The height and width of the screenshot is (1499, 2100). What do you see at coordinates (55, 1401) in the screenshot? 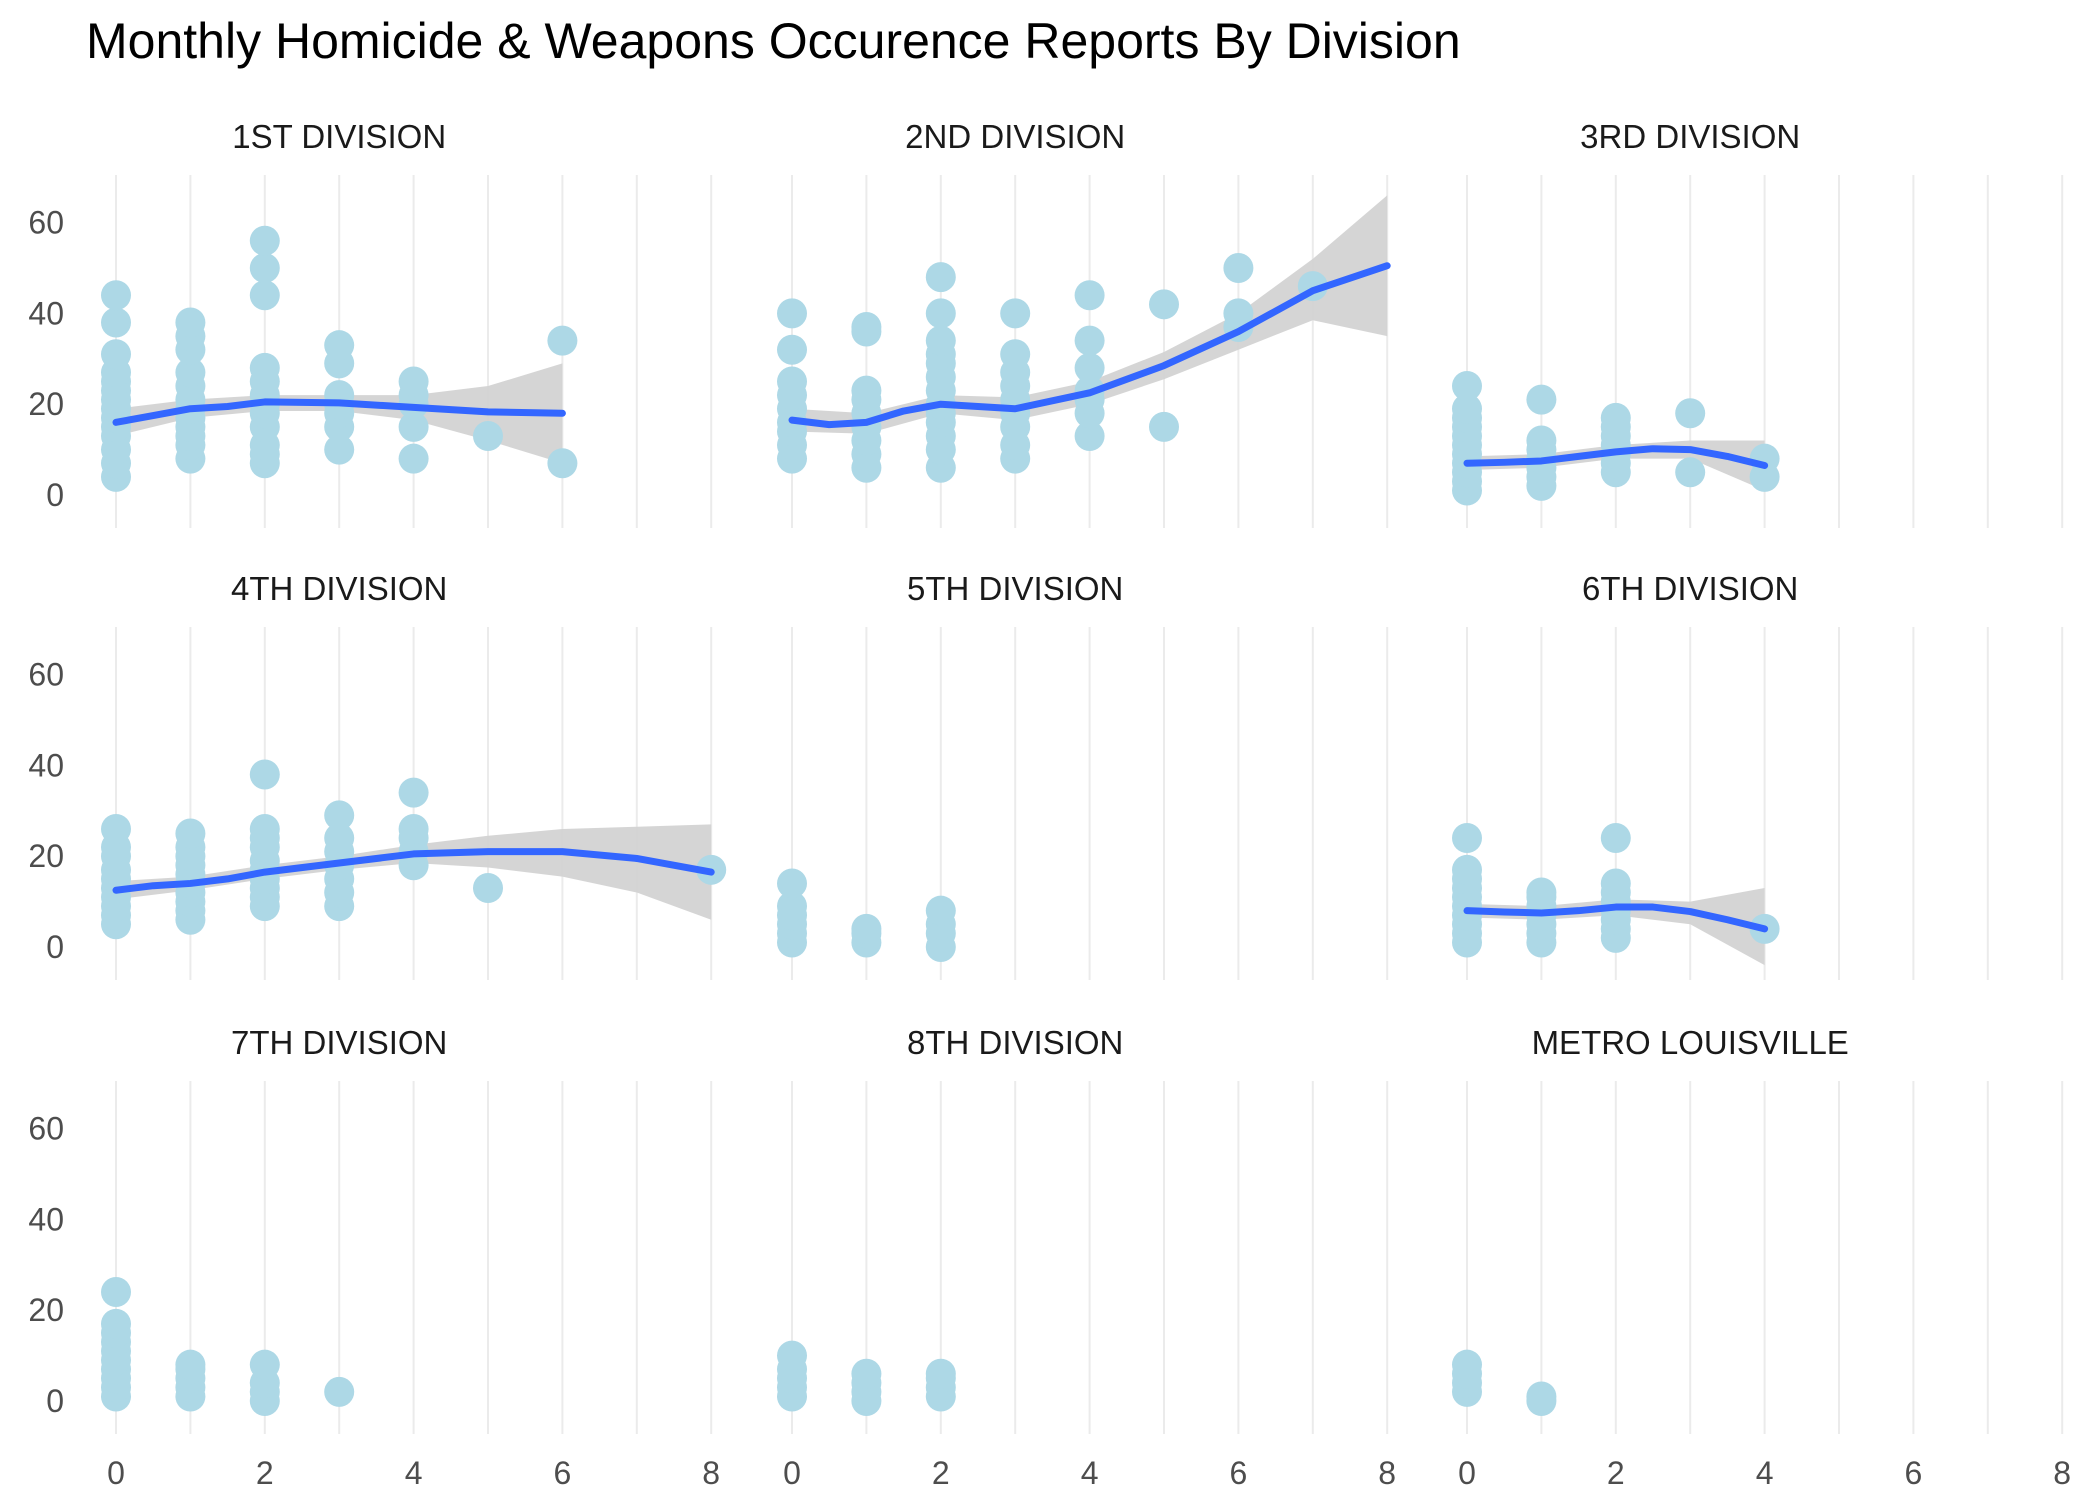
I see `y-tick-label: 0` at bounding box center [55, 1401].